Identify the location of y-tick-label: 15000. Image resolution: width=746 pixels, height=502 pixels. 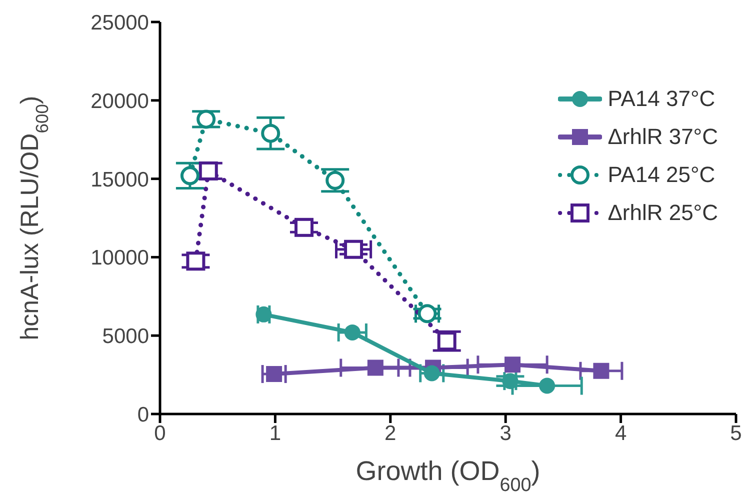
(119, 180).